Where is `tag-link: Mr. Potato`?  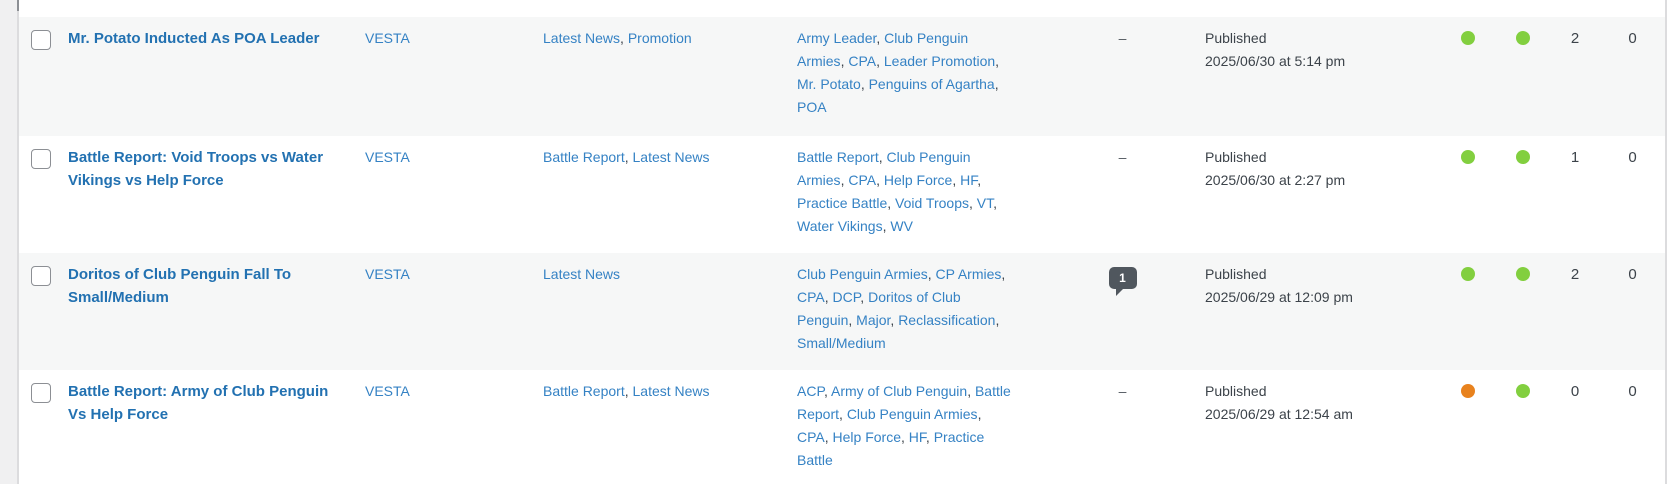
tag-link: Mr. Potato is located at coordinates (829, 84).